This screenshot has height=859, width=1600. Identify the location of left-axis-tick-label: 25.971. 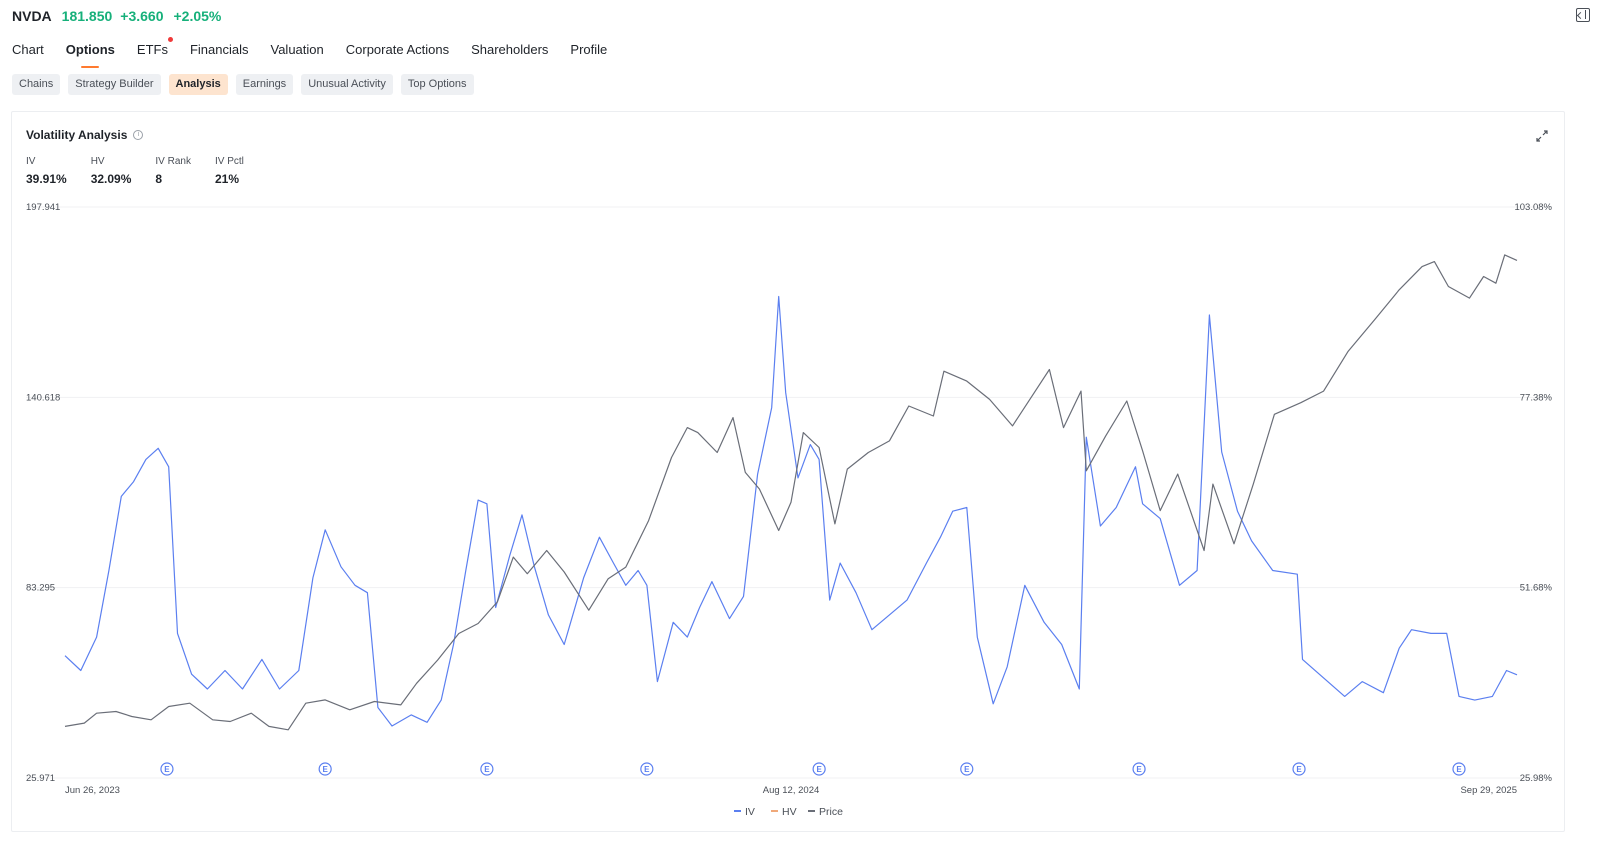
(40, 778).